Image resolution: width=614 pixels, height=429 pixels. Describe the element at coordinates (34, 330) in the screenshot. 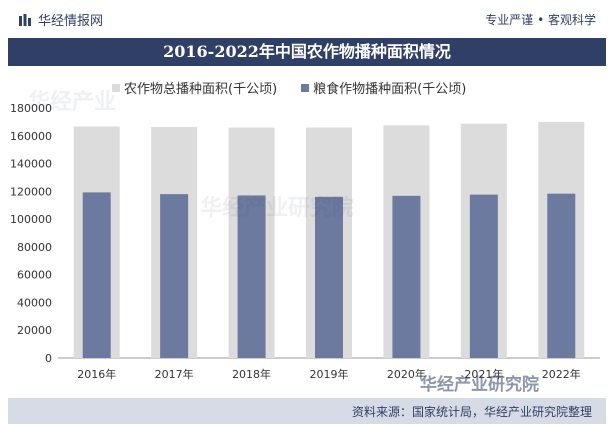

I see `y-tick-label: 20000` at that location.